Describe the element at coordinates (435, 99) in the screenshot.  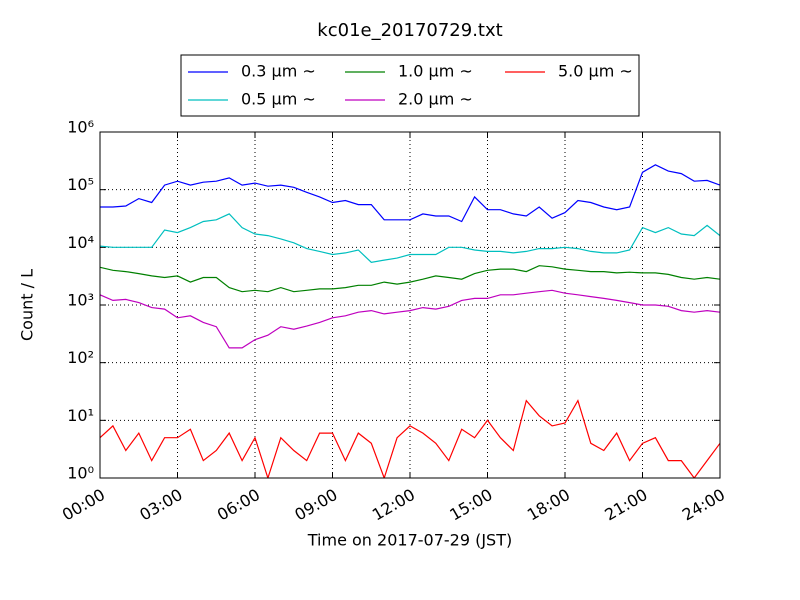
I see `legend-label: 2.0 μm ~` at that location.